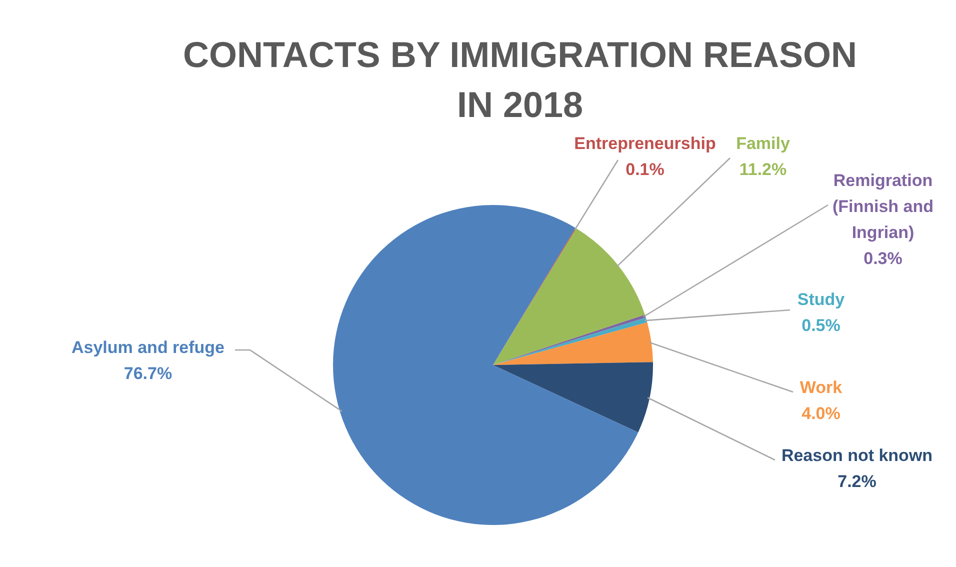 Image resolution: width=956 pixels, height=567 pixels. I want to click on slice-label: Reason not known, so click(857, 455).